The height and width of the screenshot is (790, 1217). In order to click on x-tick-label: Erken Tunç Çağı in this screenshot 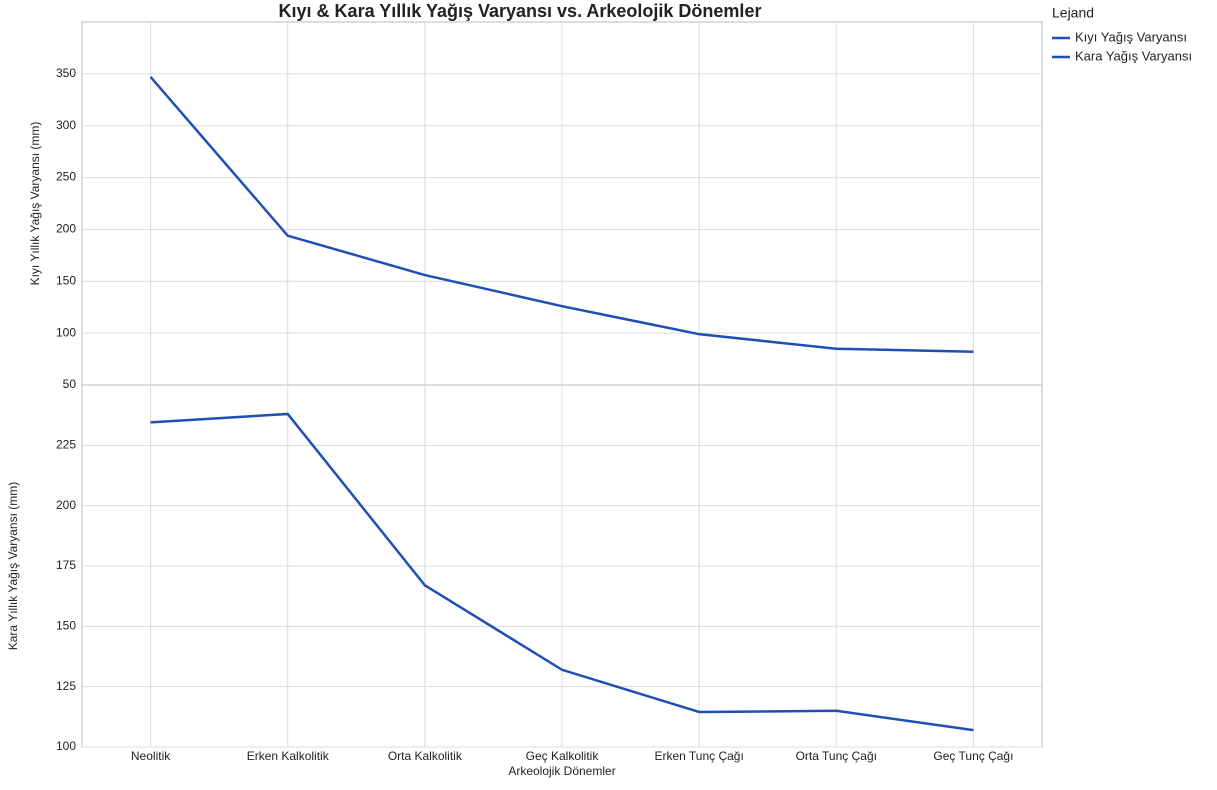, I will do `click(698, 756)`.